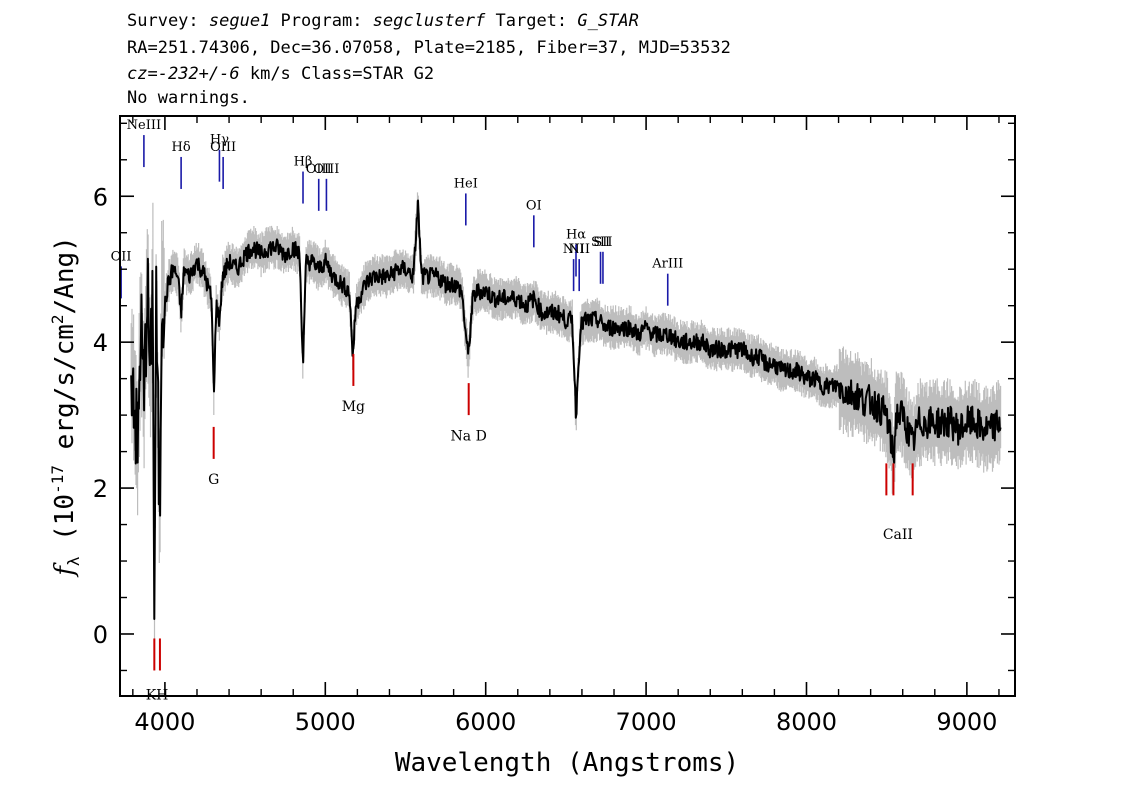  Describe the element at coordinates (57, 479) in the screenshot. I see `y-label-exp: -17` at that location.